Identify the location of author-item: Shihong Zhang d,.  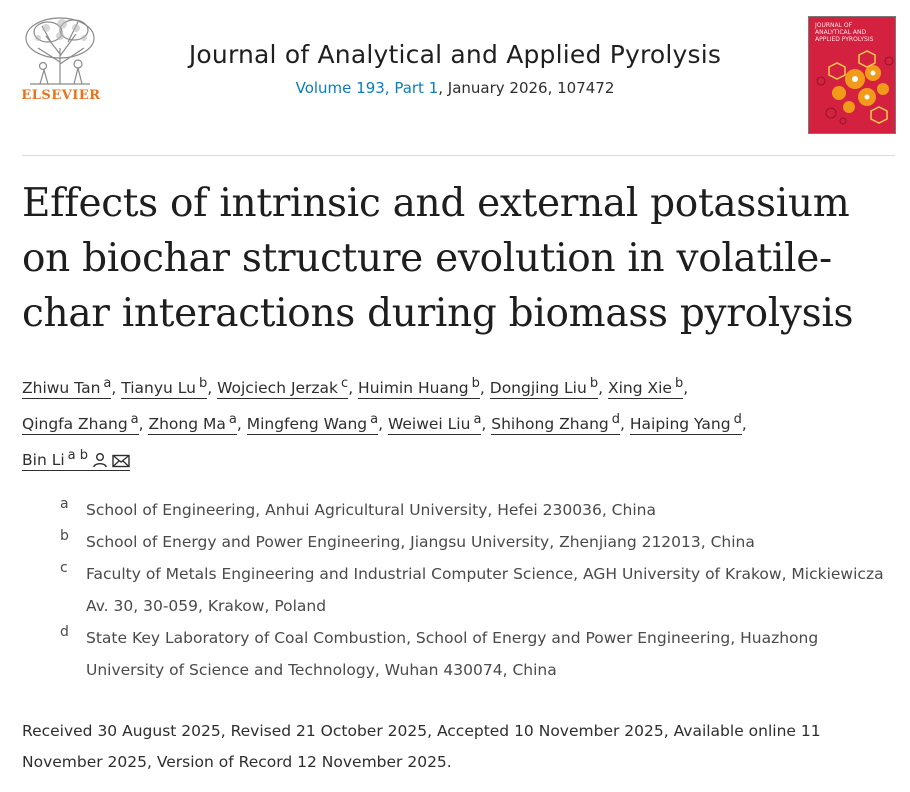
(560, 423).